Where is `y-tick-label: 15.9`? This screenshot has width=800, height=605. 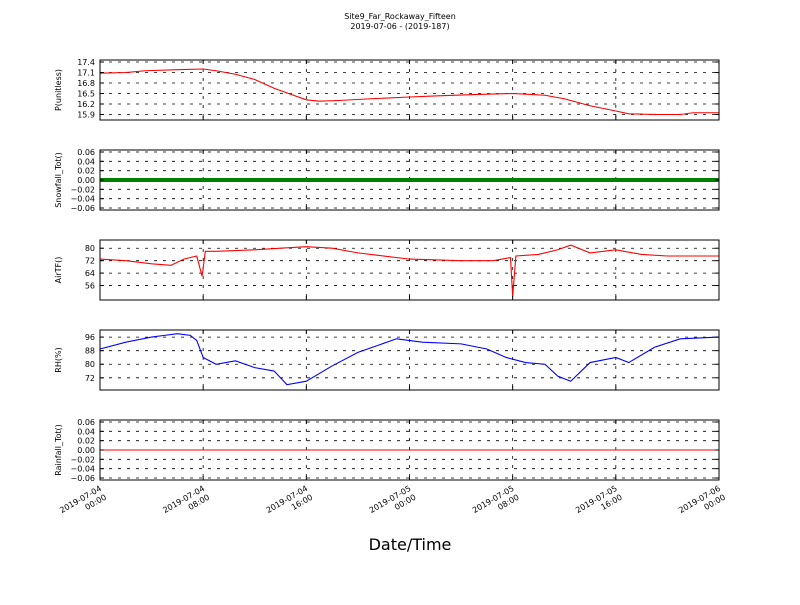 y-tick-label: 15.9 is located at coordinates (86, 115).